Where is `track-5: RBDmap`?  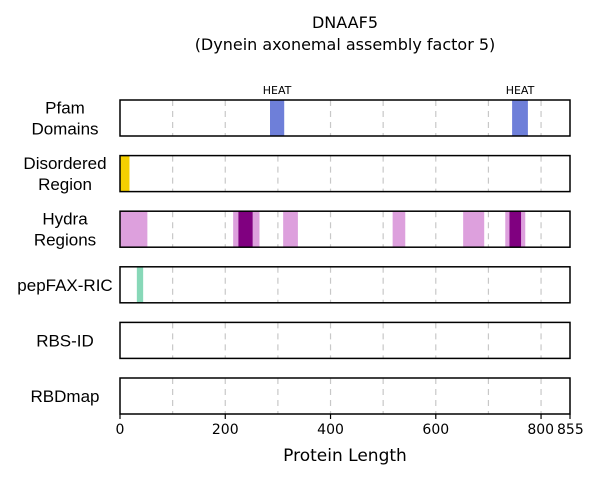 track-5: RBDmap is located at coordinates (301, 396).